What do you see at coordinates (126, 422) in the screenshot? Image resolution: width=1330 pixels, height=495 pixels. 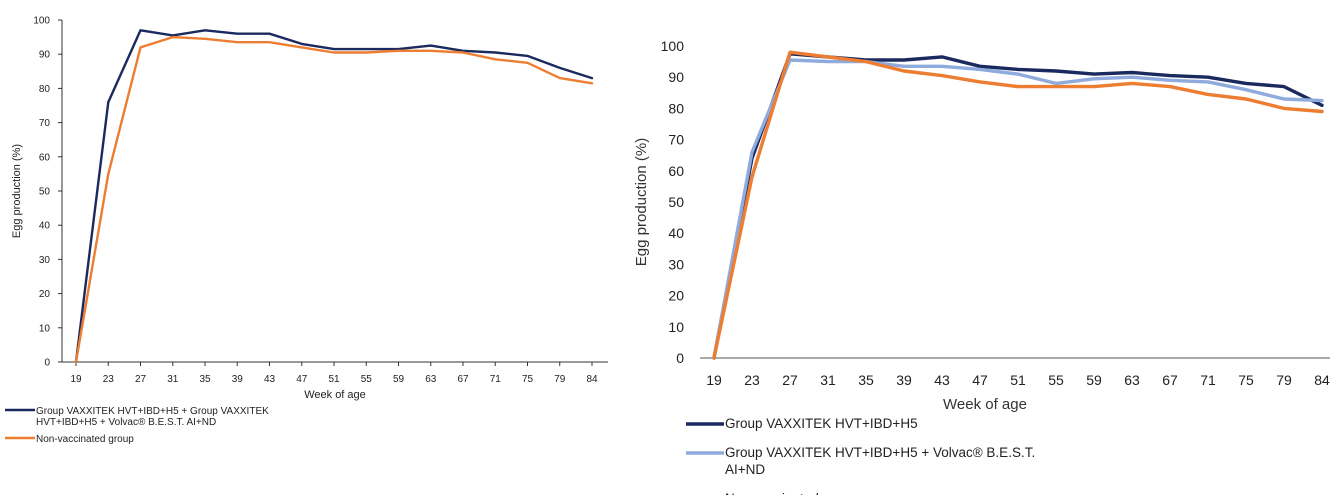 I see `left-legend-label-1: HVT+IBD+H5 + Volvac® B.E.S.T. AI+ND` at bounding box center [126, 422].